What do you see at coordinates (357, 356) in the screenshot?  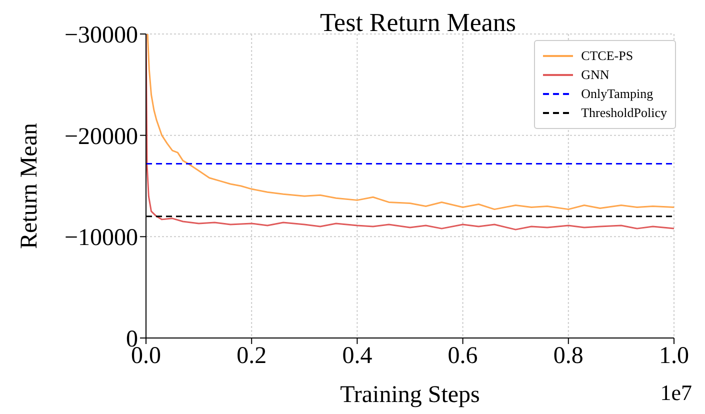 I see `x-tick-label: 0.4` at bounding box center [357, 356].